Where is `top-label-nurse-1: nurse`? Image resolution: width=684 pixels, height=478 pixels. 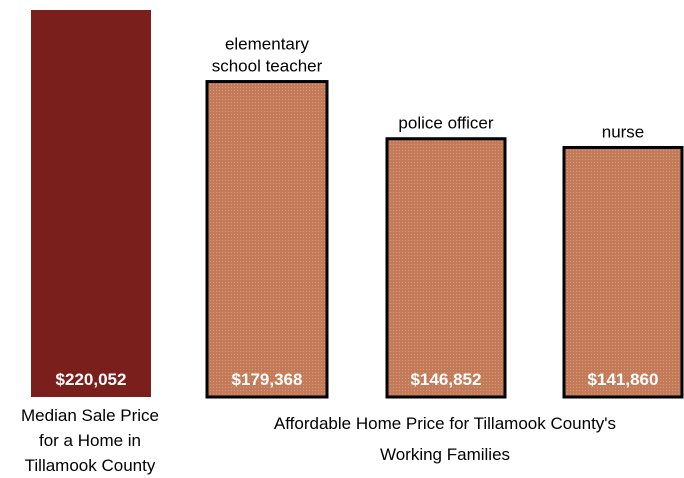
top-label-nurse-1: nurse is located at coordinates (623, 132).